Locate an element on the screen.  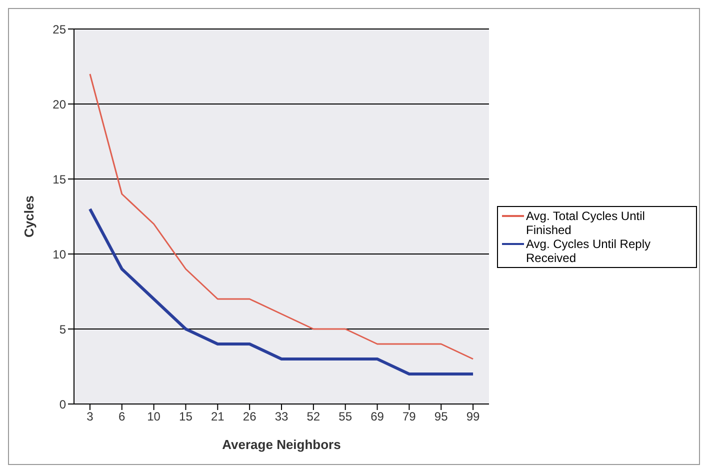
x-tick-label: 21 is located at coordinates (217, 417).